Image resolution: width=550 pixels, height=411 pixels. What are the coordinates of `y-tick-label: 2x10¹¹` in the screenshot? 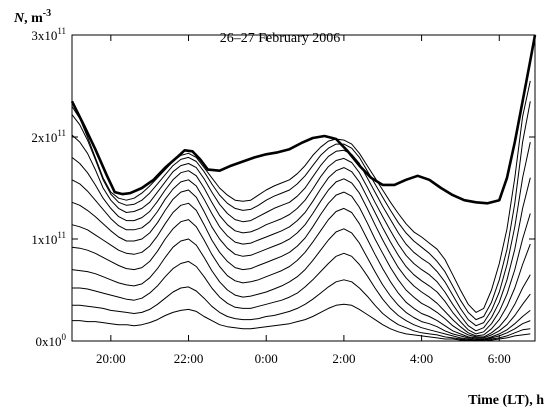 It's located at (48, 136).